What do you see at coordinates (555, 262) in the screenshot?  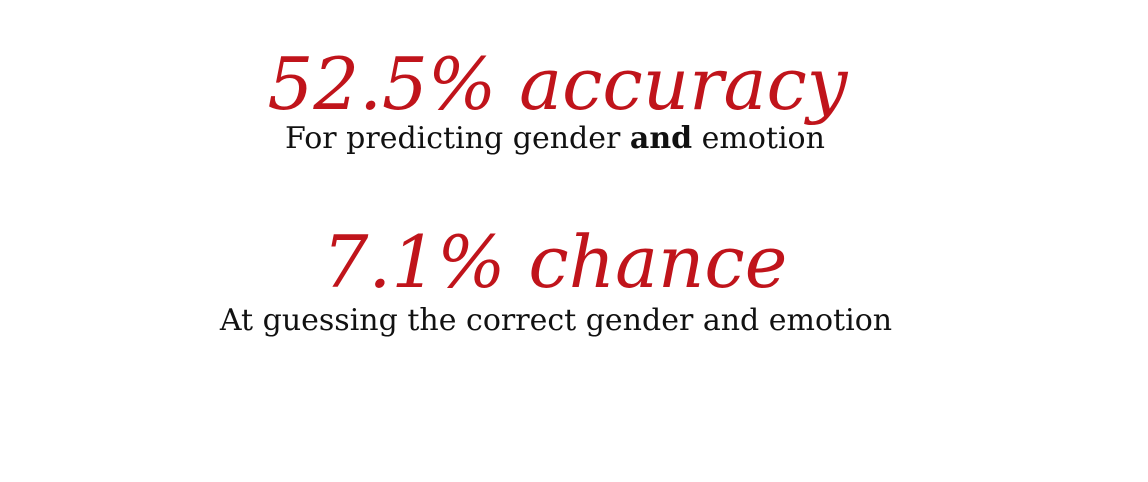 I see `chance-headline: 7.1% chance` at bounding box center [555, 262].